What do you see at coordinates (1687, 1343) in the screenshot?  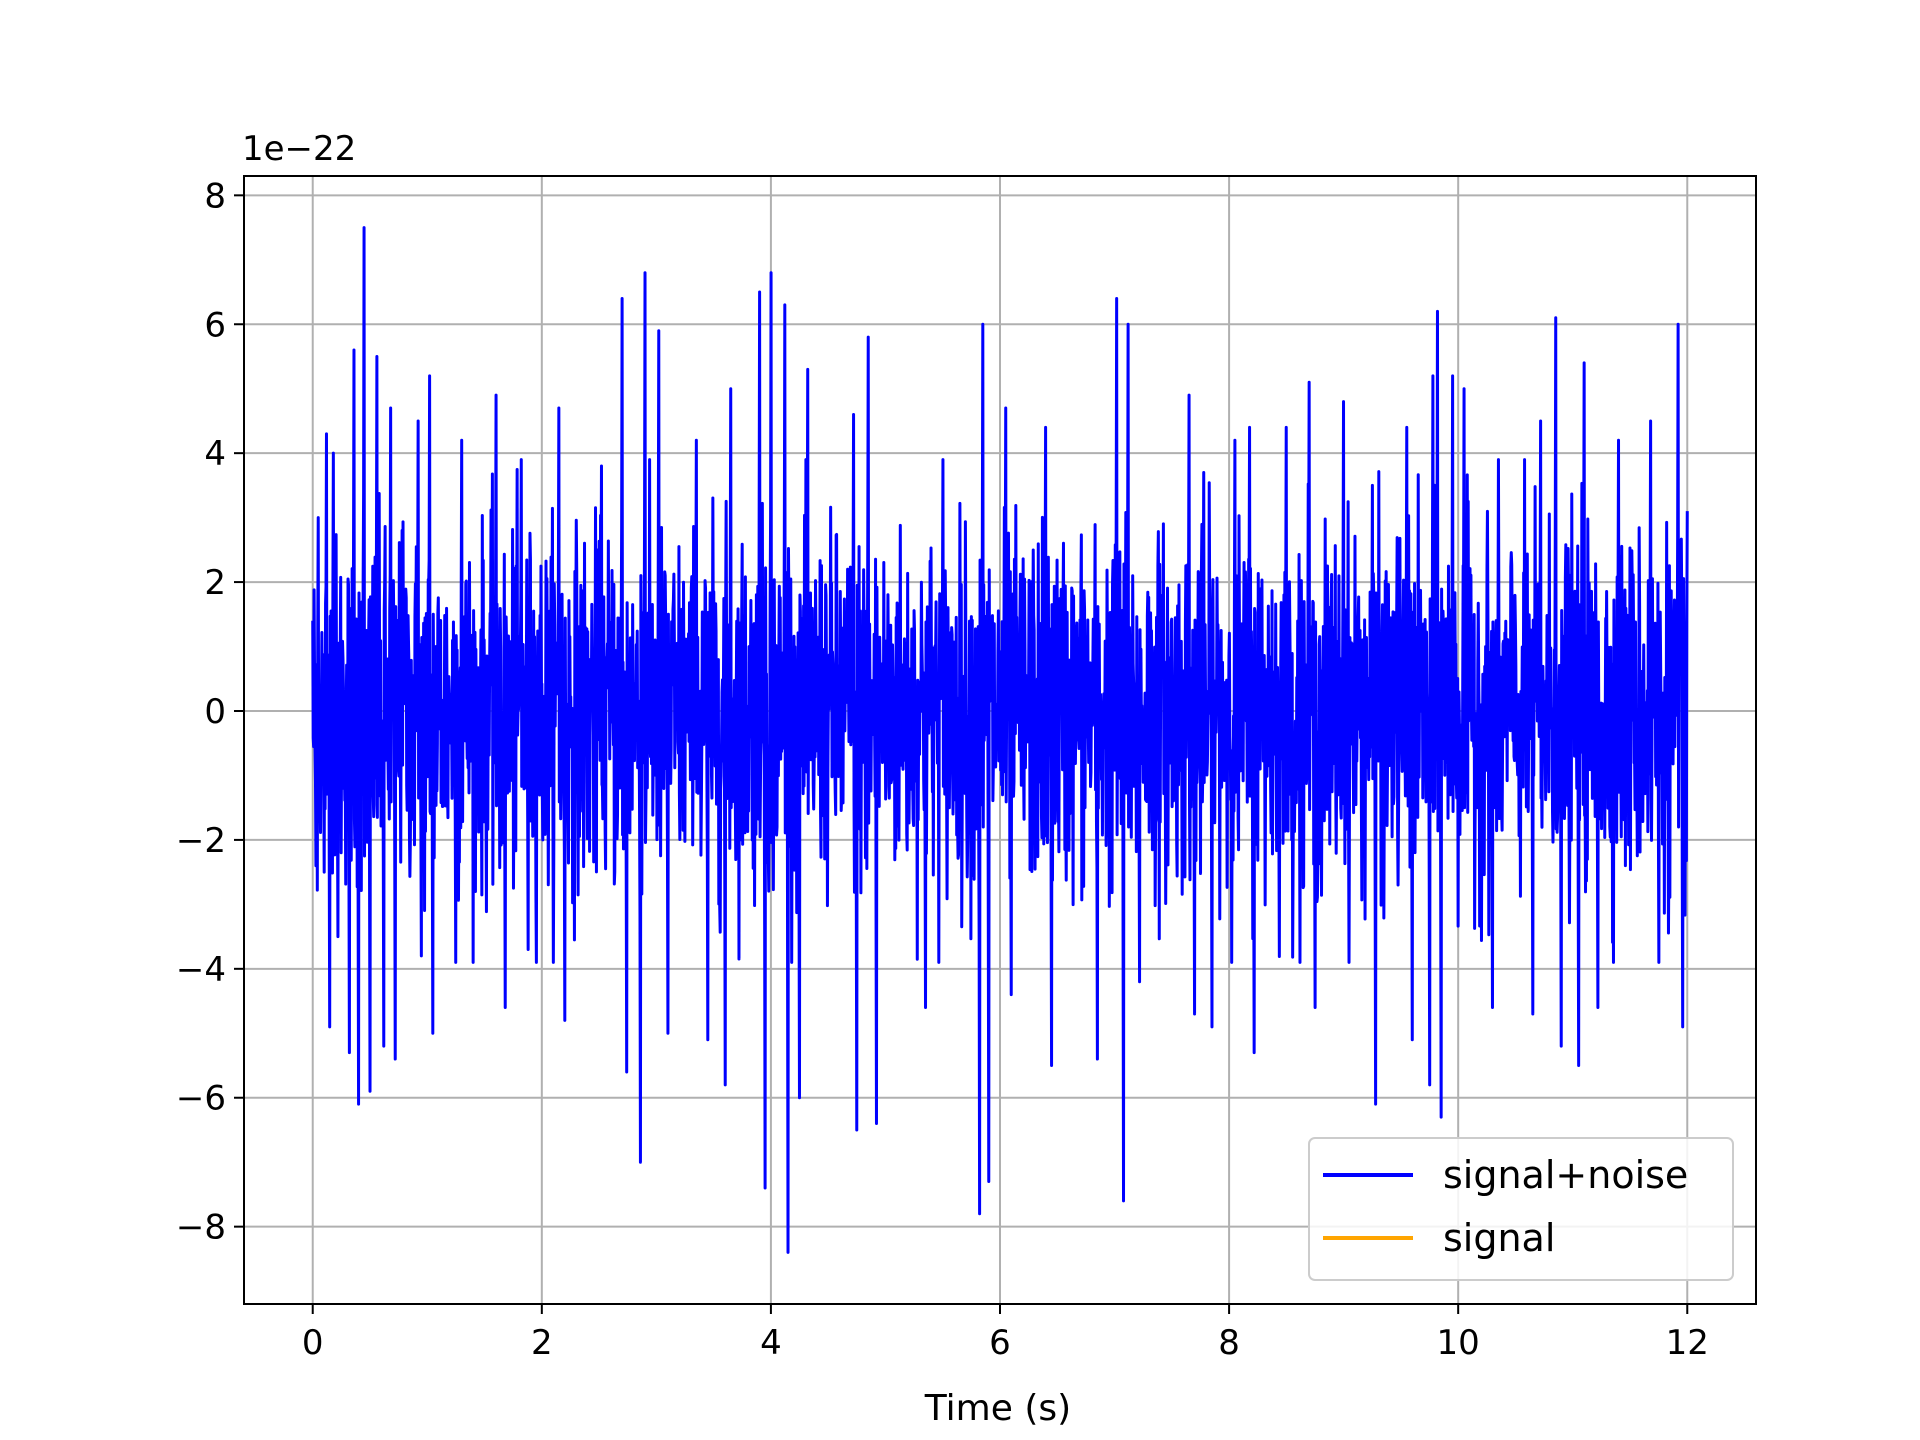 I see `x-tick-label: 12` at bounding box center [1687, 1343].